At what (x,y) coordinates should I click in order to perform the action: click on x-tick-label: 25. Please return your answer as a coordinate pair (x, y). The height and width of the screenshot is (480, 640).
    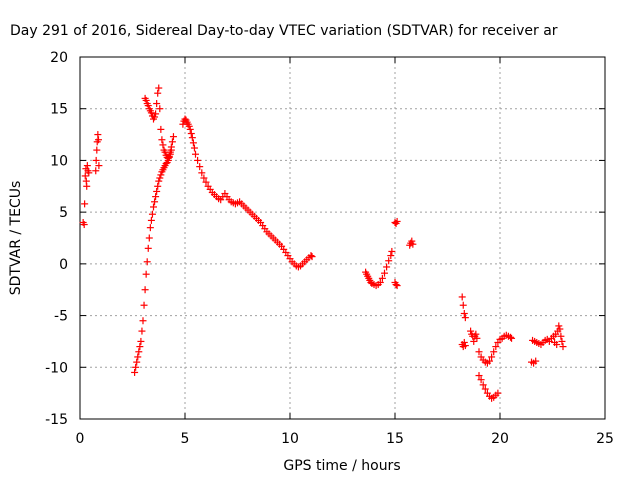
    Looking at the image, I should click on (605, 439).